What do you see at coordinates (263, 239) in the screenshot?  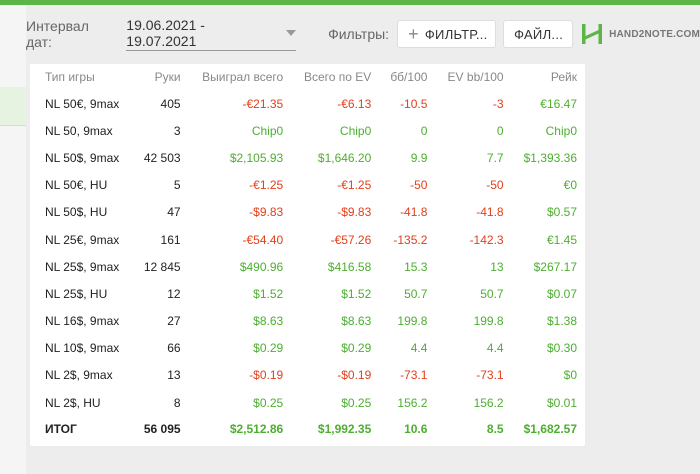 I see `cell-won-total: -€54.40` at bounding box center [263, 239].